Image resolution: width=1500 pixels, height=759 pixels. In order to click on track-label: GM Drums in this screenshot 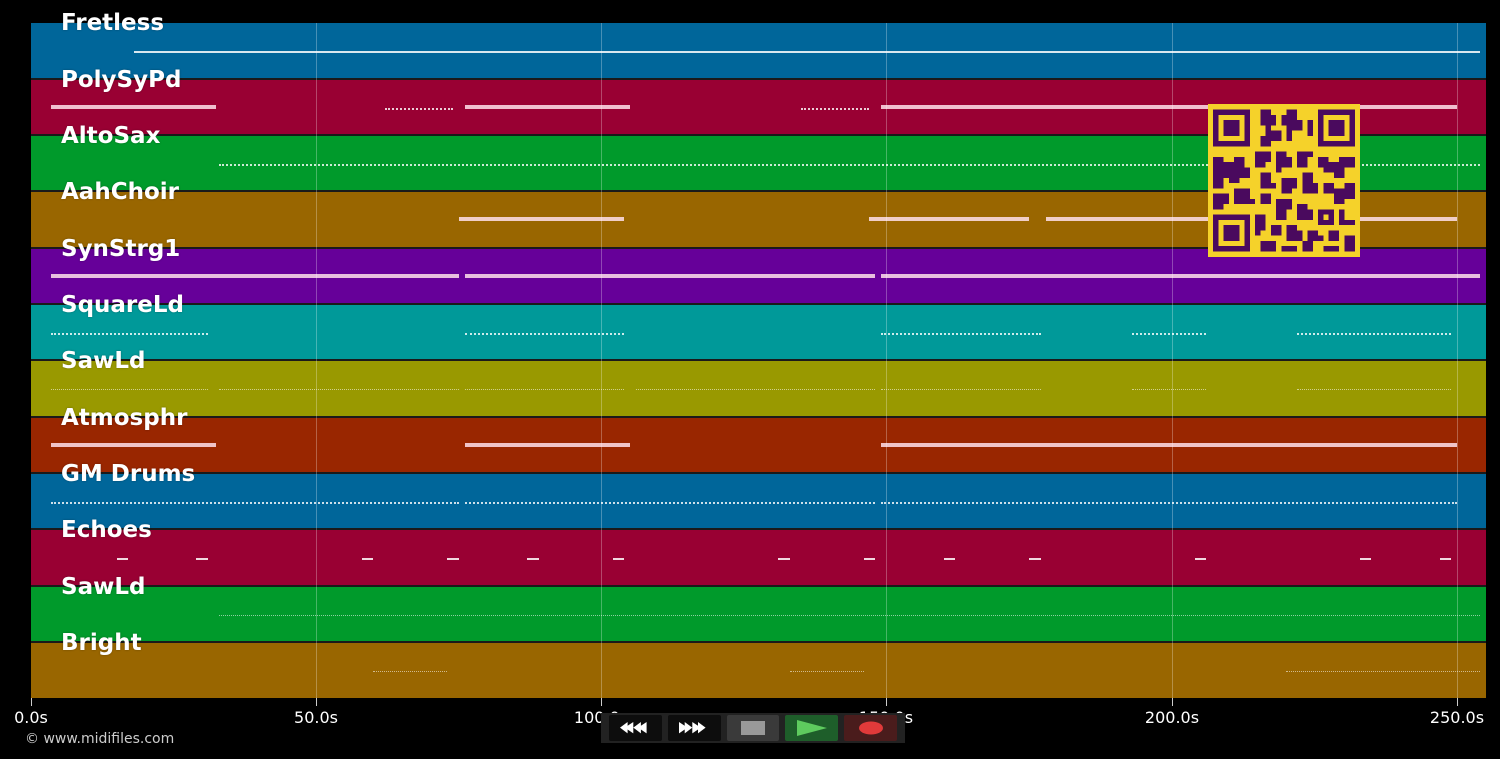, I will do `click(128, 474)`.